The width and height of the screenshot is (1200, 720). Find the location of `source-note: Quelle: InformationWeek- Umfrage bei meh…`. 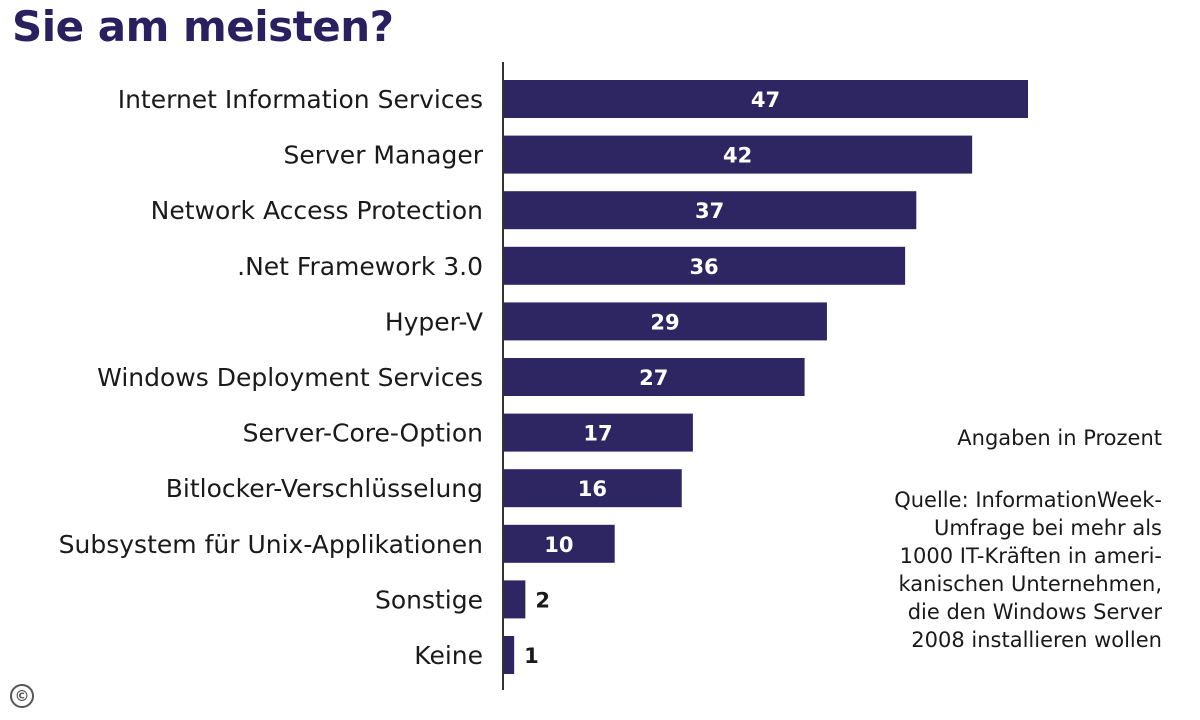

source-note: Quelle: InformationWeek- Umfrage bei meh… is located at coordinates (1028, 570).